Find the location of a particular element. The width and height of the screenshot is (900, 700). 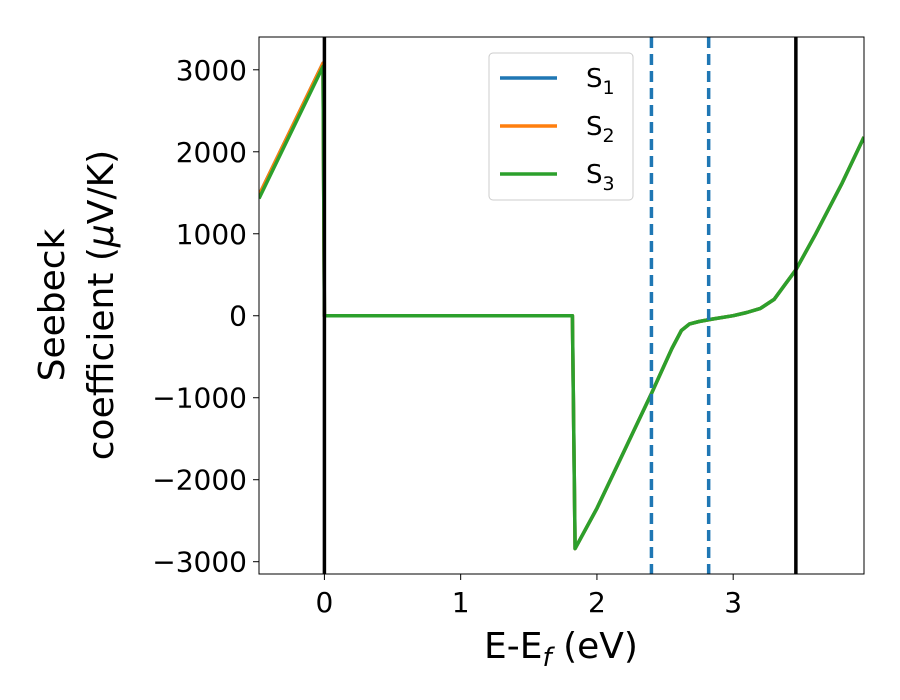

y-tick-label: 3000 is located at coordinates (211, 70).